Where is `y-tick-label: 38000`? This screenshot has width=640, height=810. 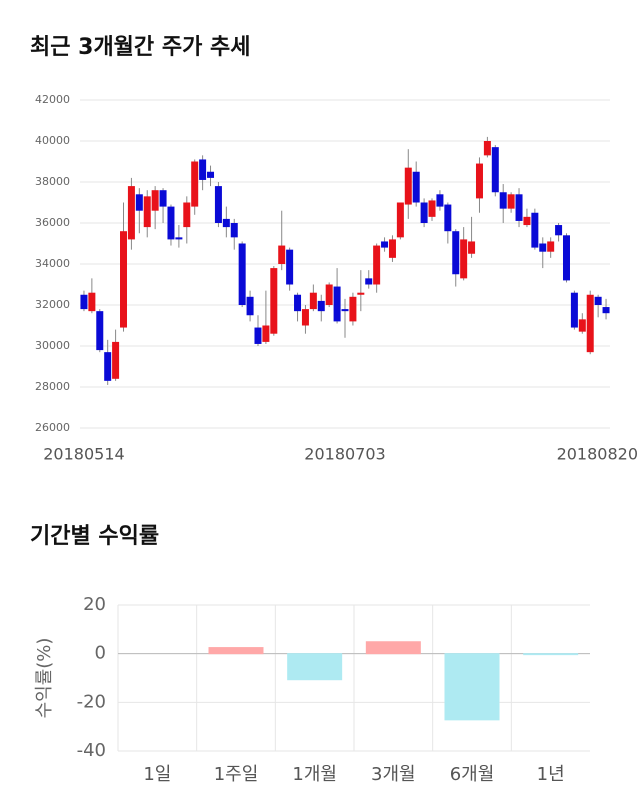 y-tick-label: 38000 is located at coordinates (52, 181).